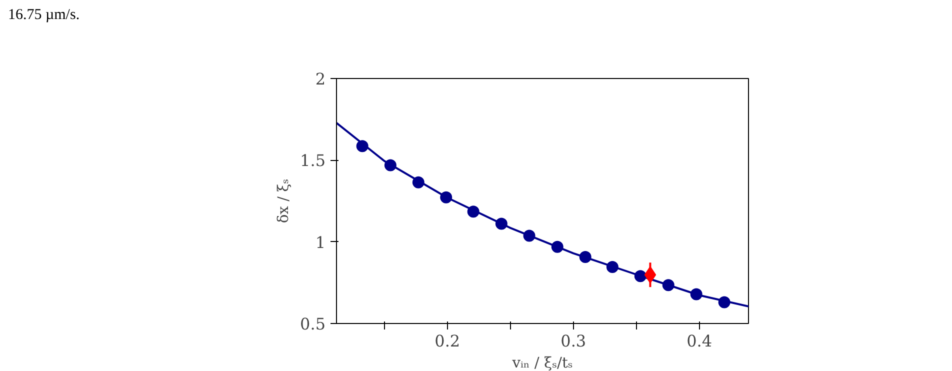 The image size is (952, 371). What do you see at coordinates (313, 324) in the screenshot?
I see `y-tick-label: 0.5` at bounding box center [313, 324].